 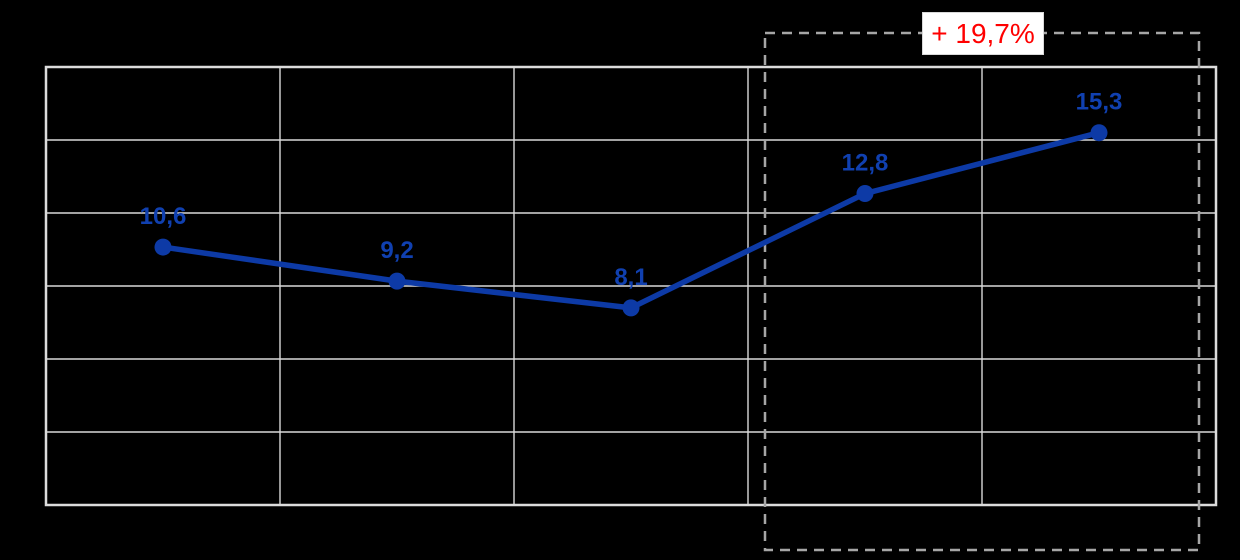 I want to click on growth-annotation-label: + 19,7%, so click(x=983, y=33).